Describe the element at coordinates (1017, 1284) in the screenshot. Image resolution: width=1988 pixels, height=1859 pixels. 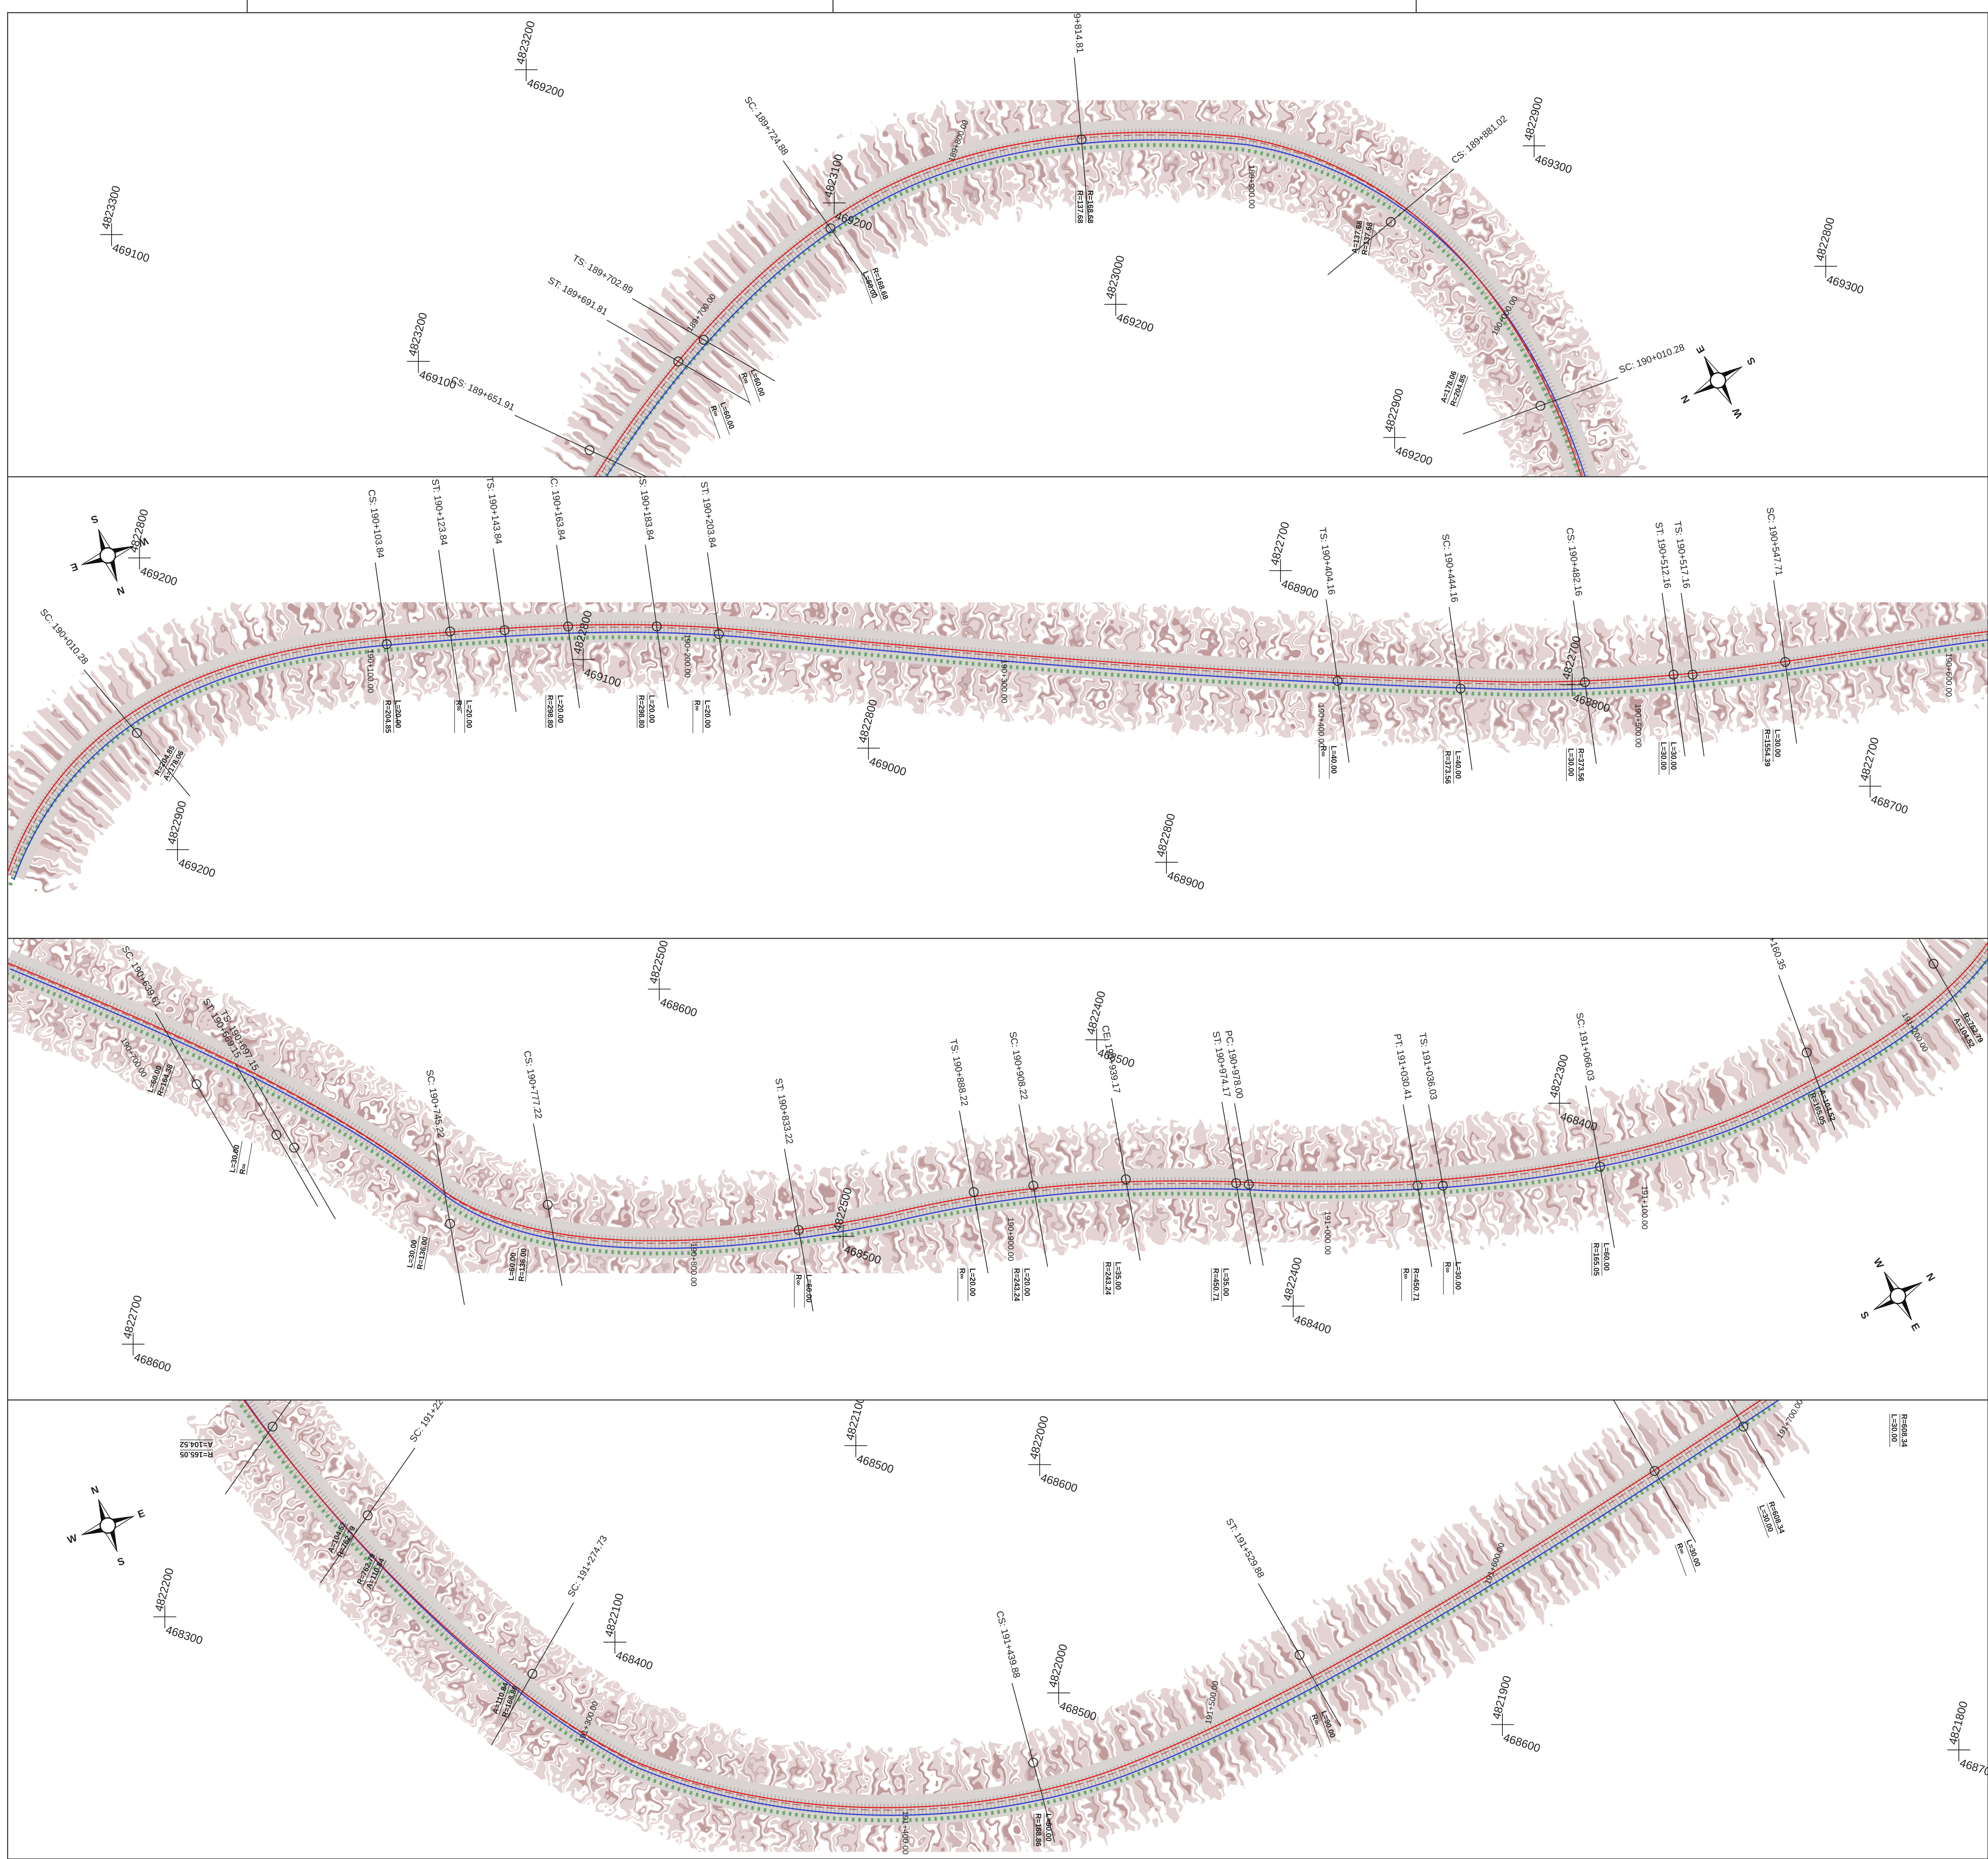
I see `curve-parameter: R=243.24` at that location.